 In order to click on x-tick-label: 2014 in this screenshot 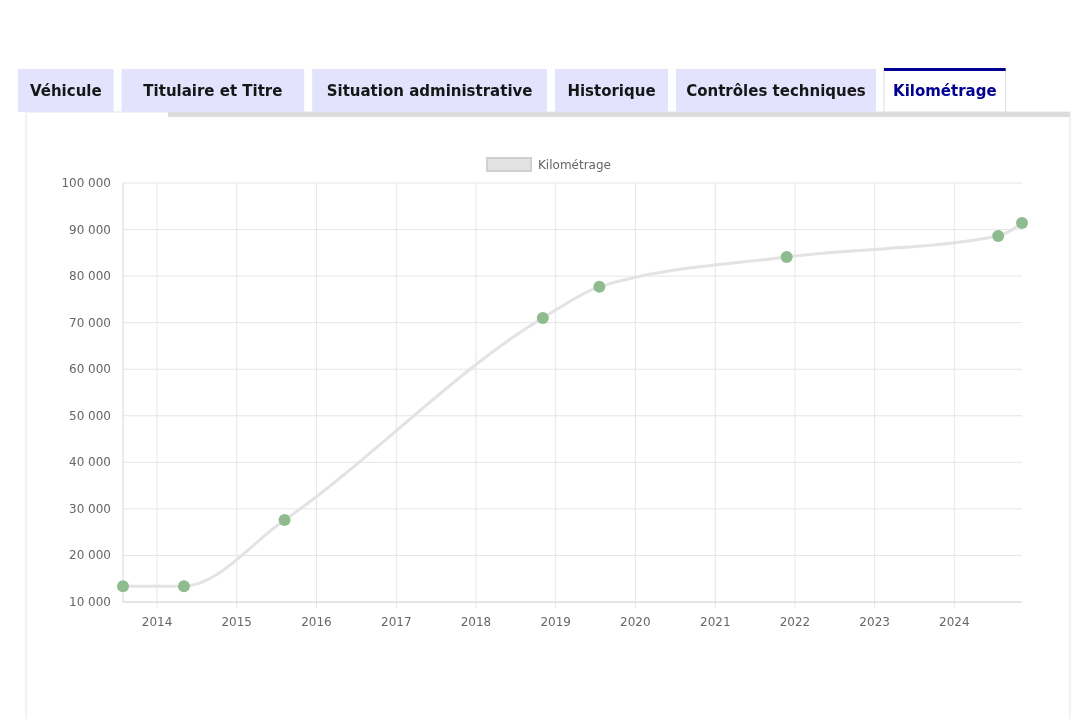, I will do `click(157, 622)`.